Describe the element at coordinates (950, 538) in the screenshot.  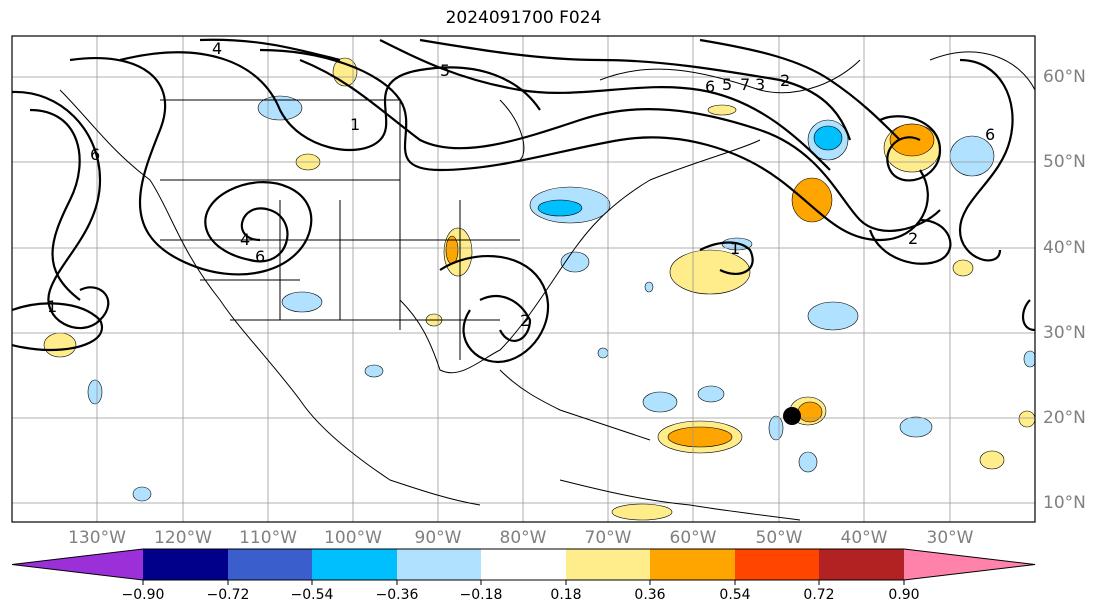
I see `lon-label-30w: 30°W` at that location.